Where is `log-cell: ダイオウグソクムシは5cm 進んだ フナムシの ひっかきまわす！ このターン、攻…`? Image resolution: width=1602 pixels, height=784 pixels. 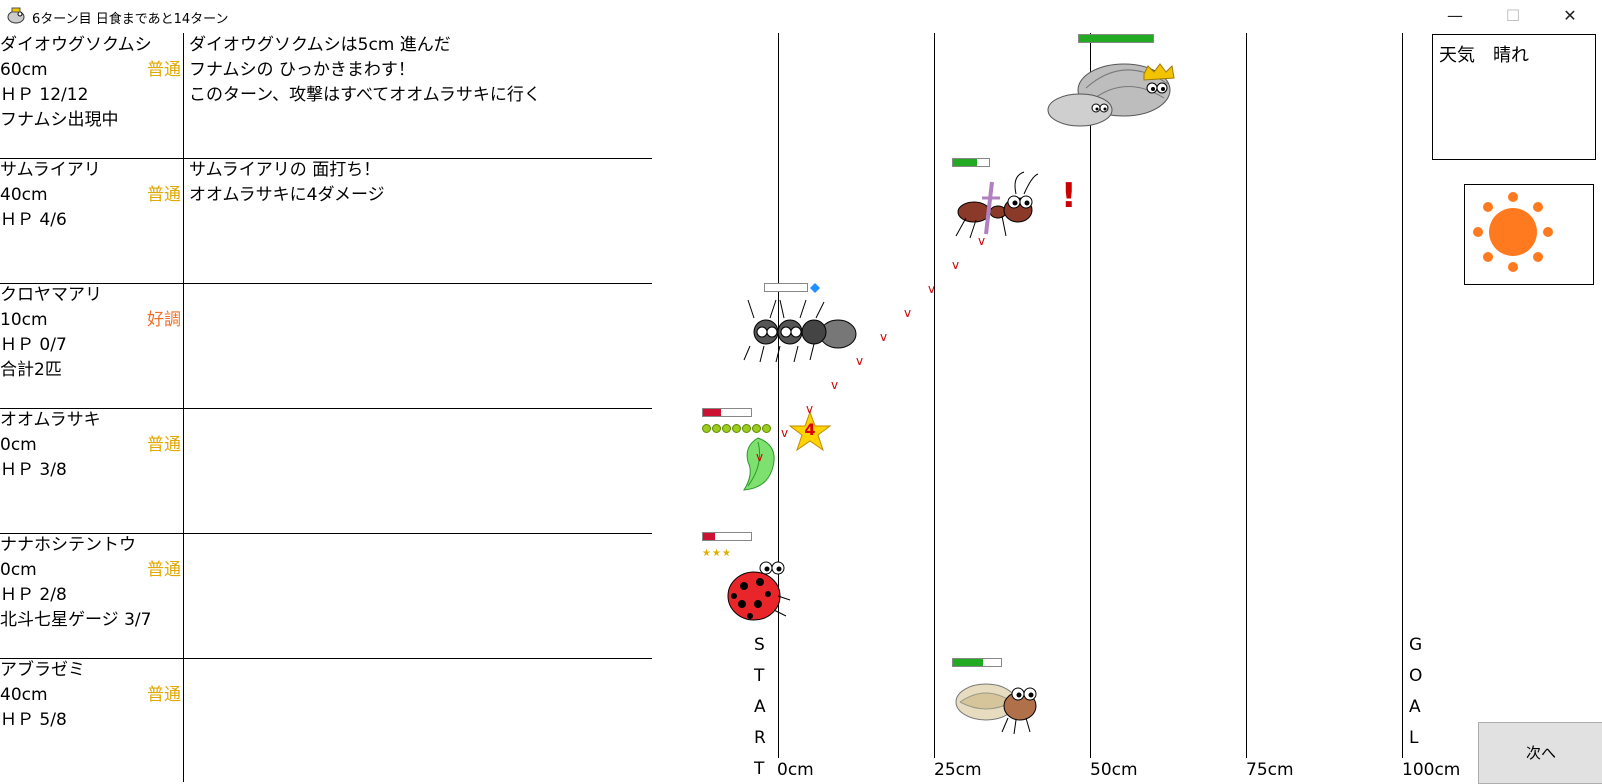
log-cell: ダイオウグソクムシは5cm 進んだ フナムシの ひっかきまわす！ このターン、攻… is located at coordinates (419, 70).